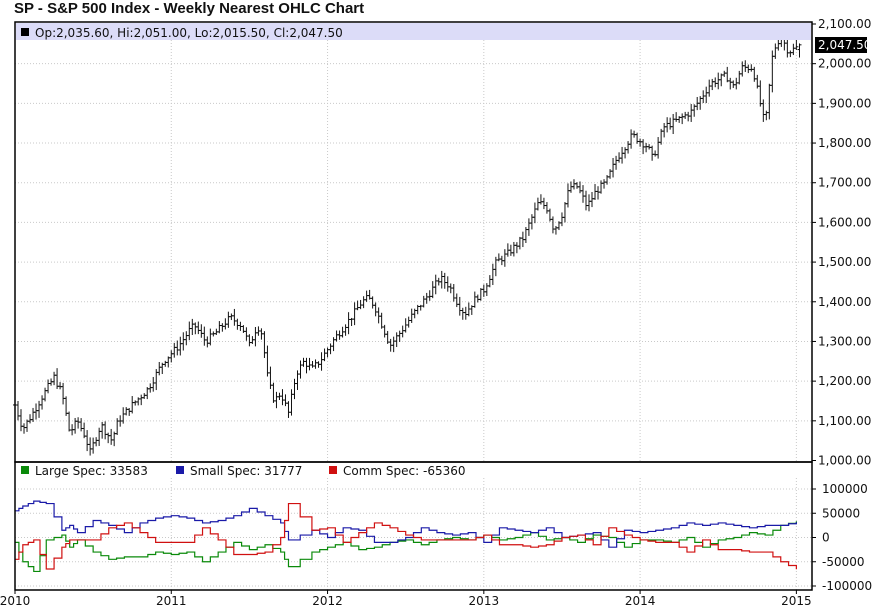  Describe the element at coordinates (844, 302) in the screenshot. I see `price-y-tick-label: 1,400.00` at that location.